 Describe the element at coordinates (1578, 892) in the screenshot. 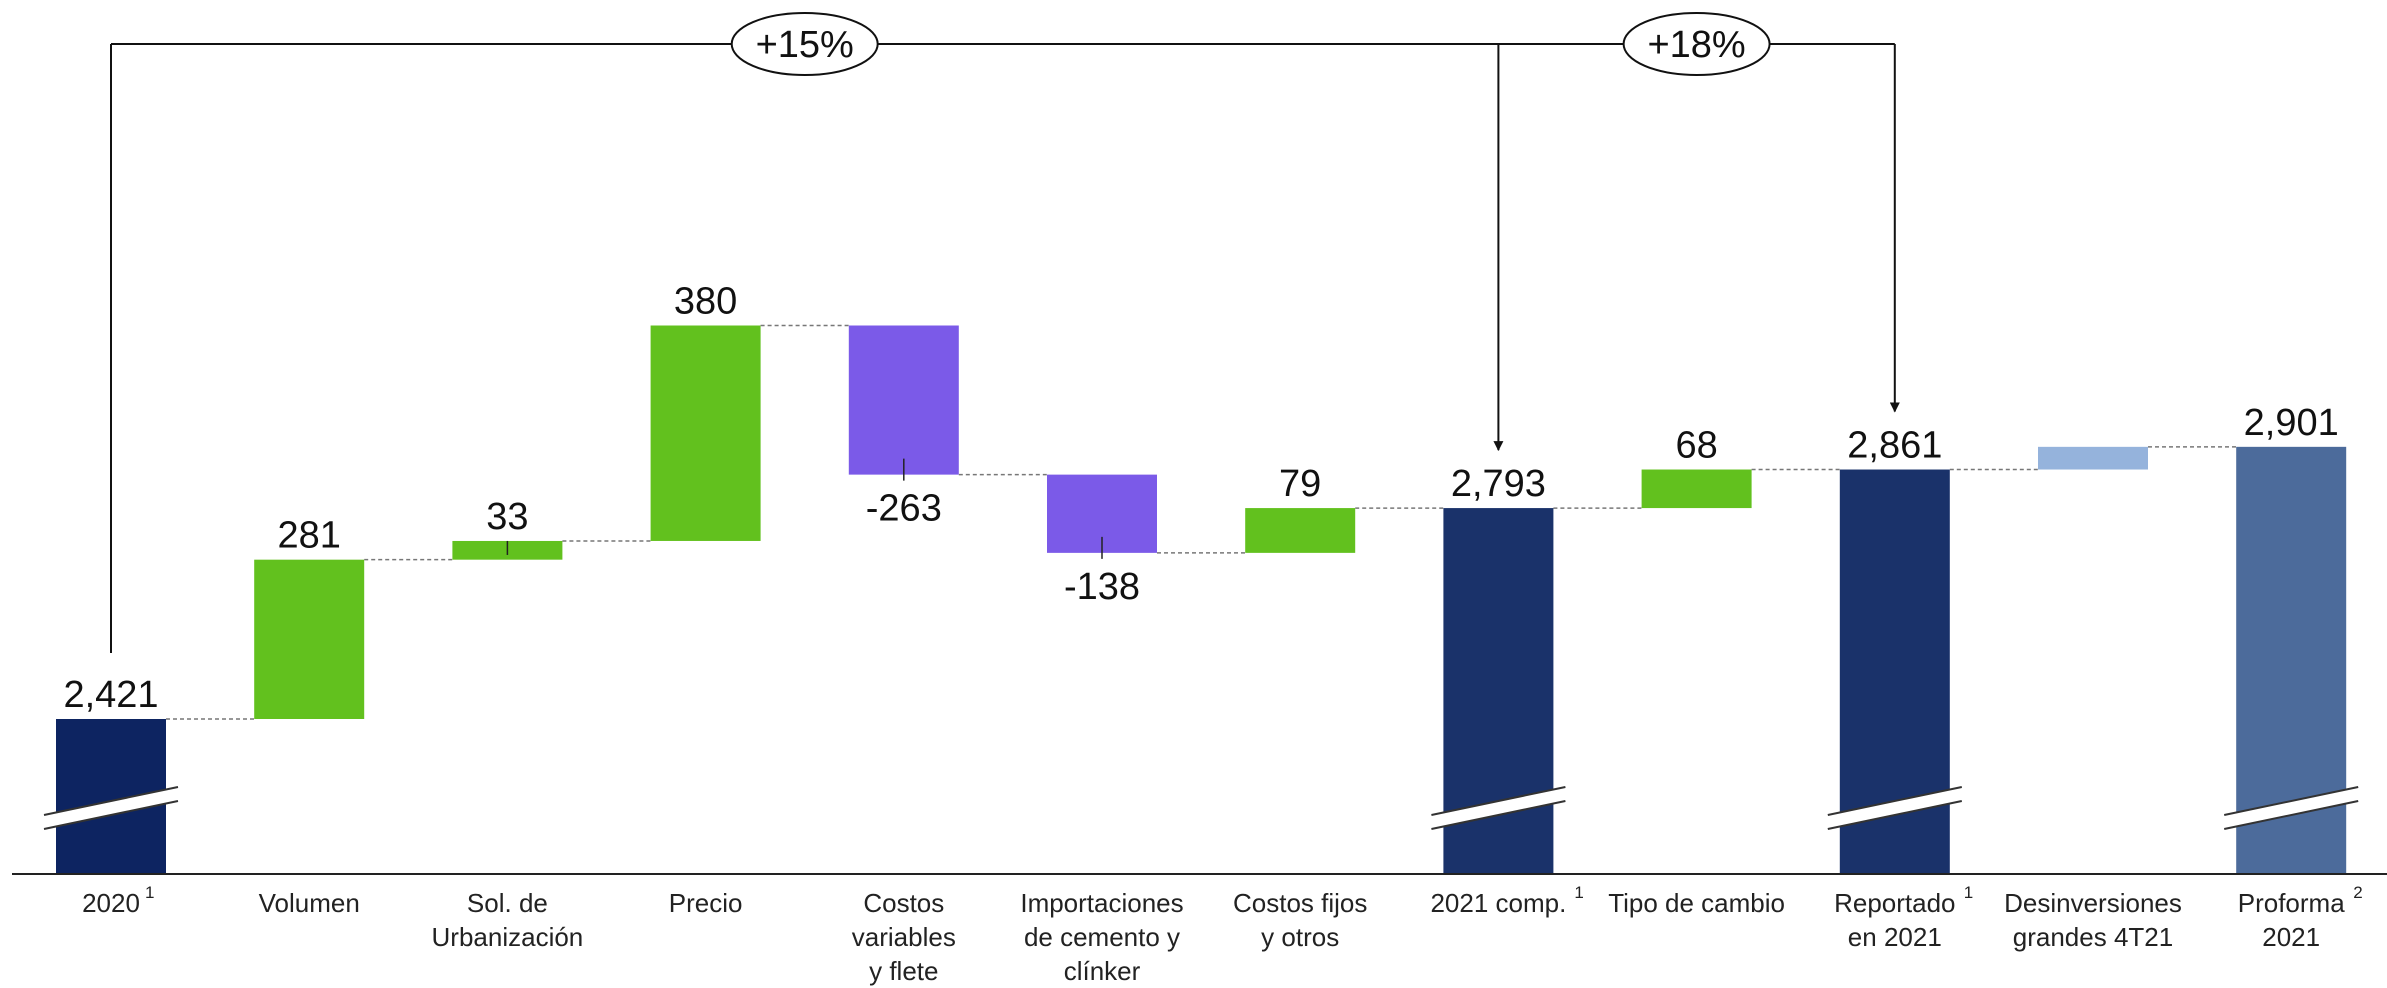

I see `category-footnote-7: 1` at that location.